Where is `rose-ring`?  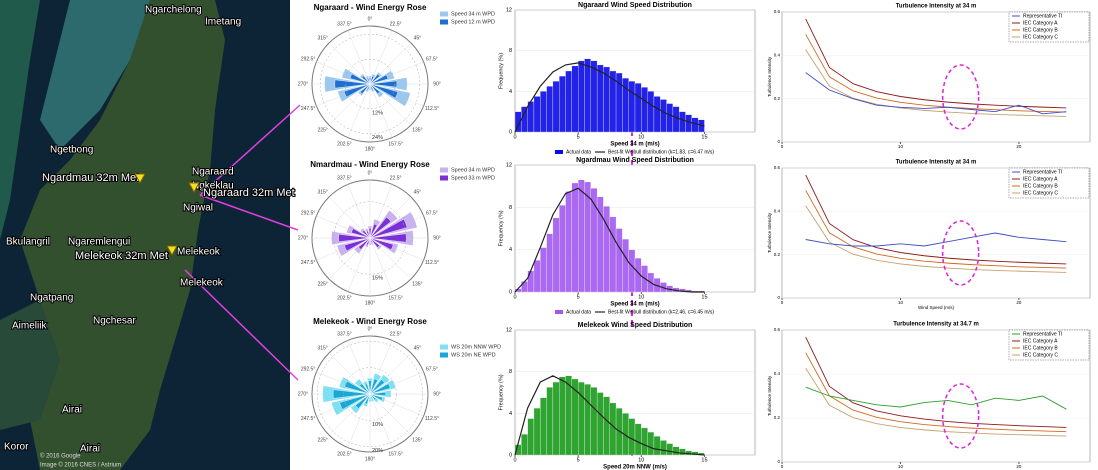
rose-ring is located at coordinates (370, 394).